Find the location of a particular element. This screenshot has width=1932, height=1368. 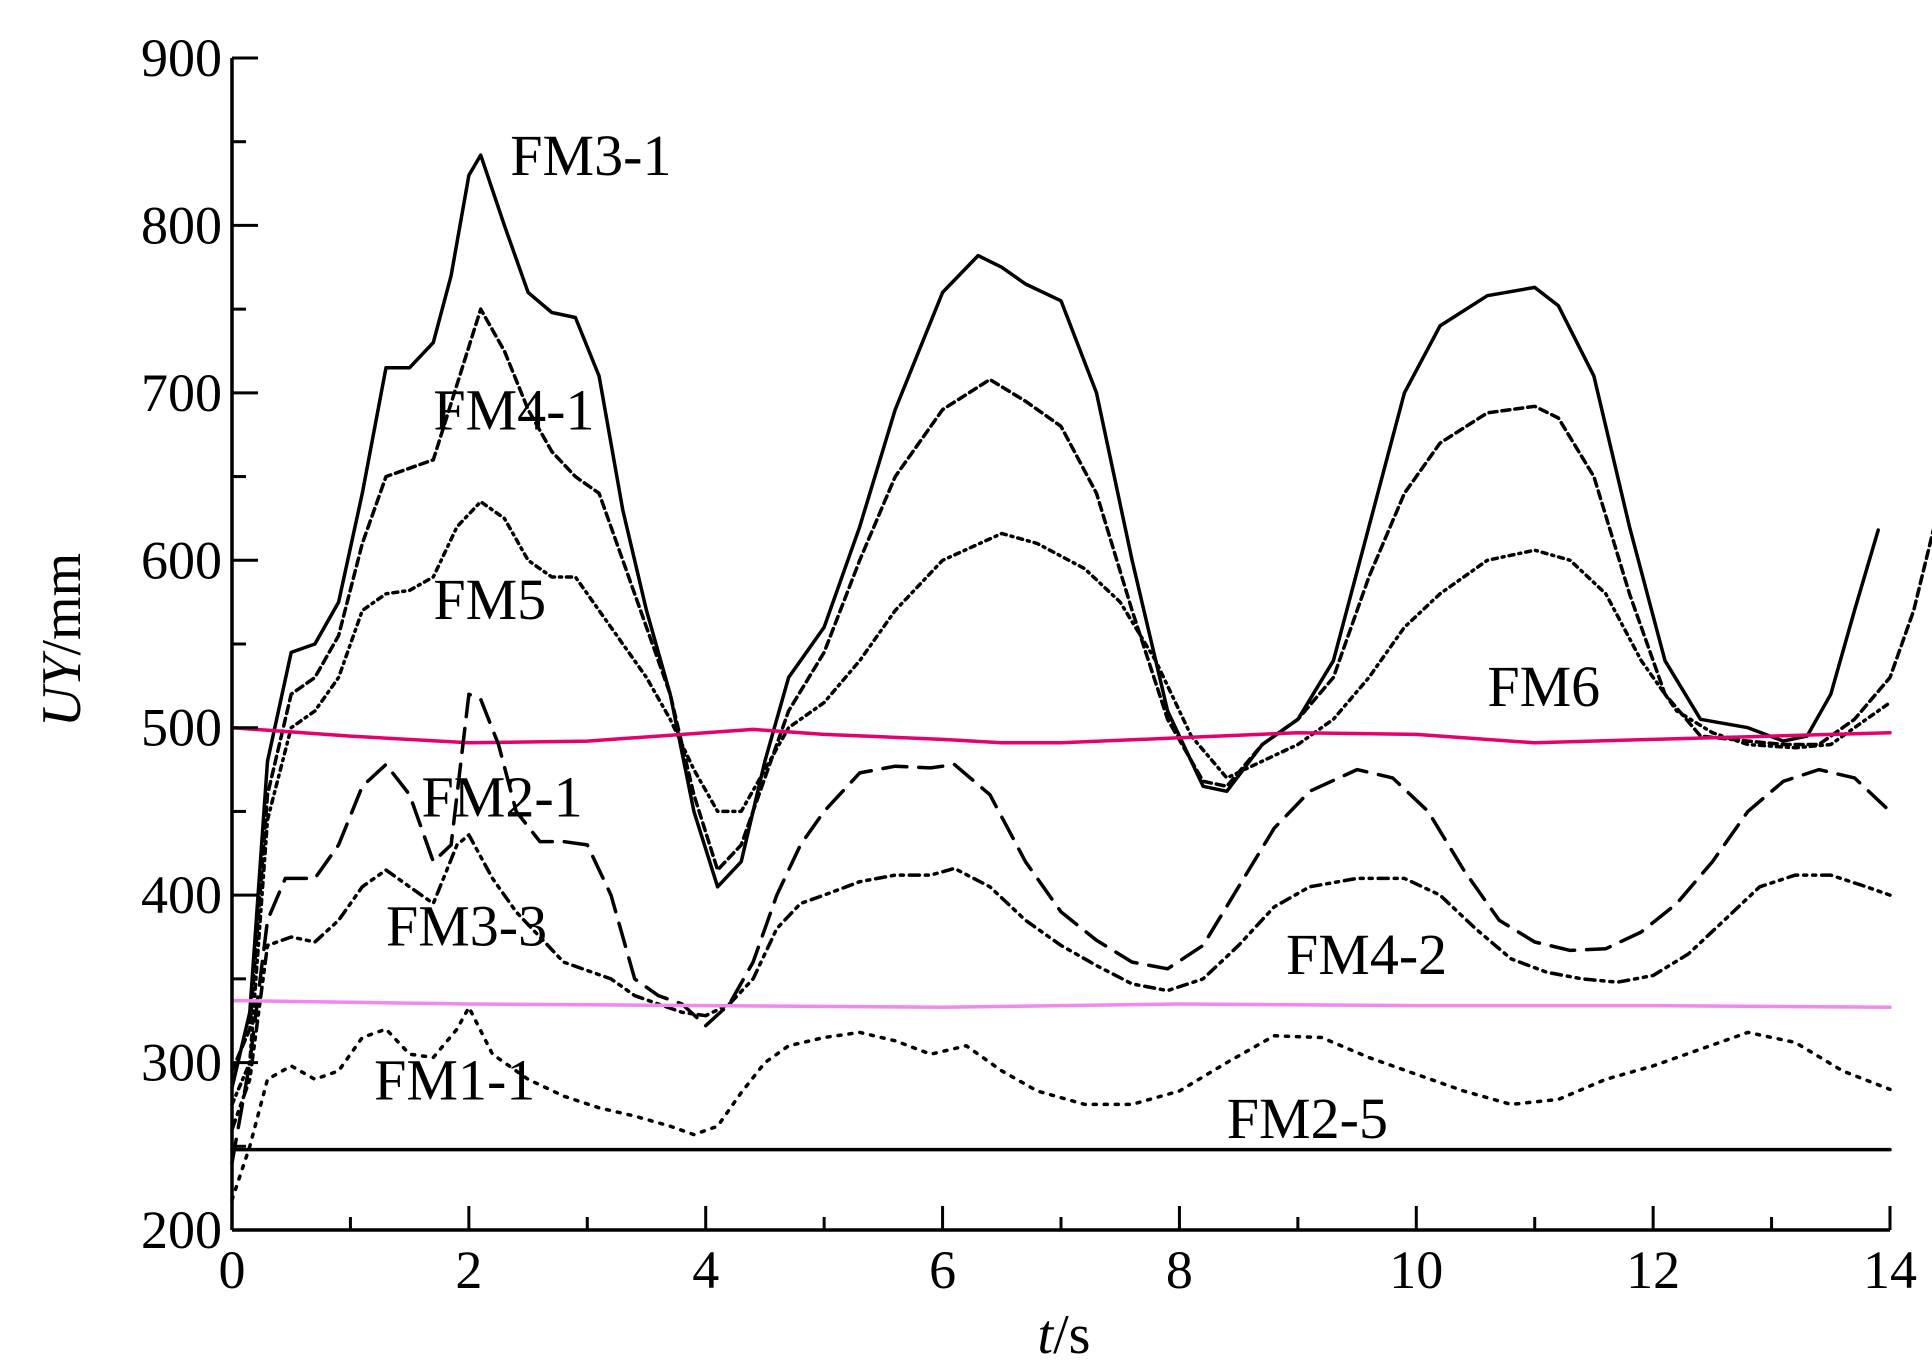

y-tick-label: 200 is located at coordinates (181, 1230).